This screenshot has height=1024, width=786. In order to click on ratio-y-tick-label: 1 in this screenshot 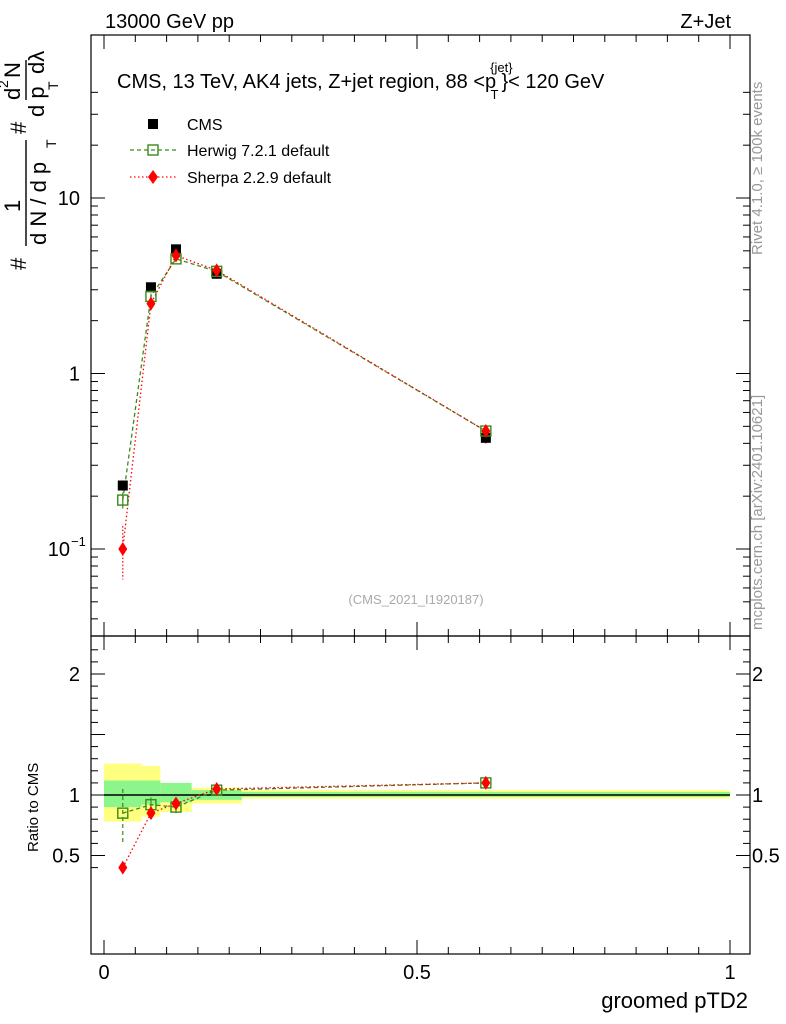, I will do `click(74, 796)`.